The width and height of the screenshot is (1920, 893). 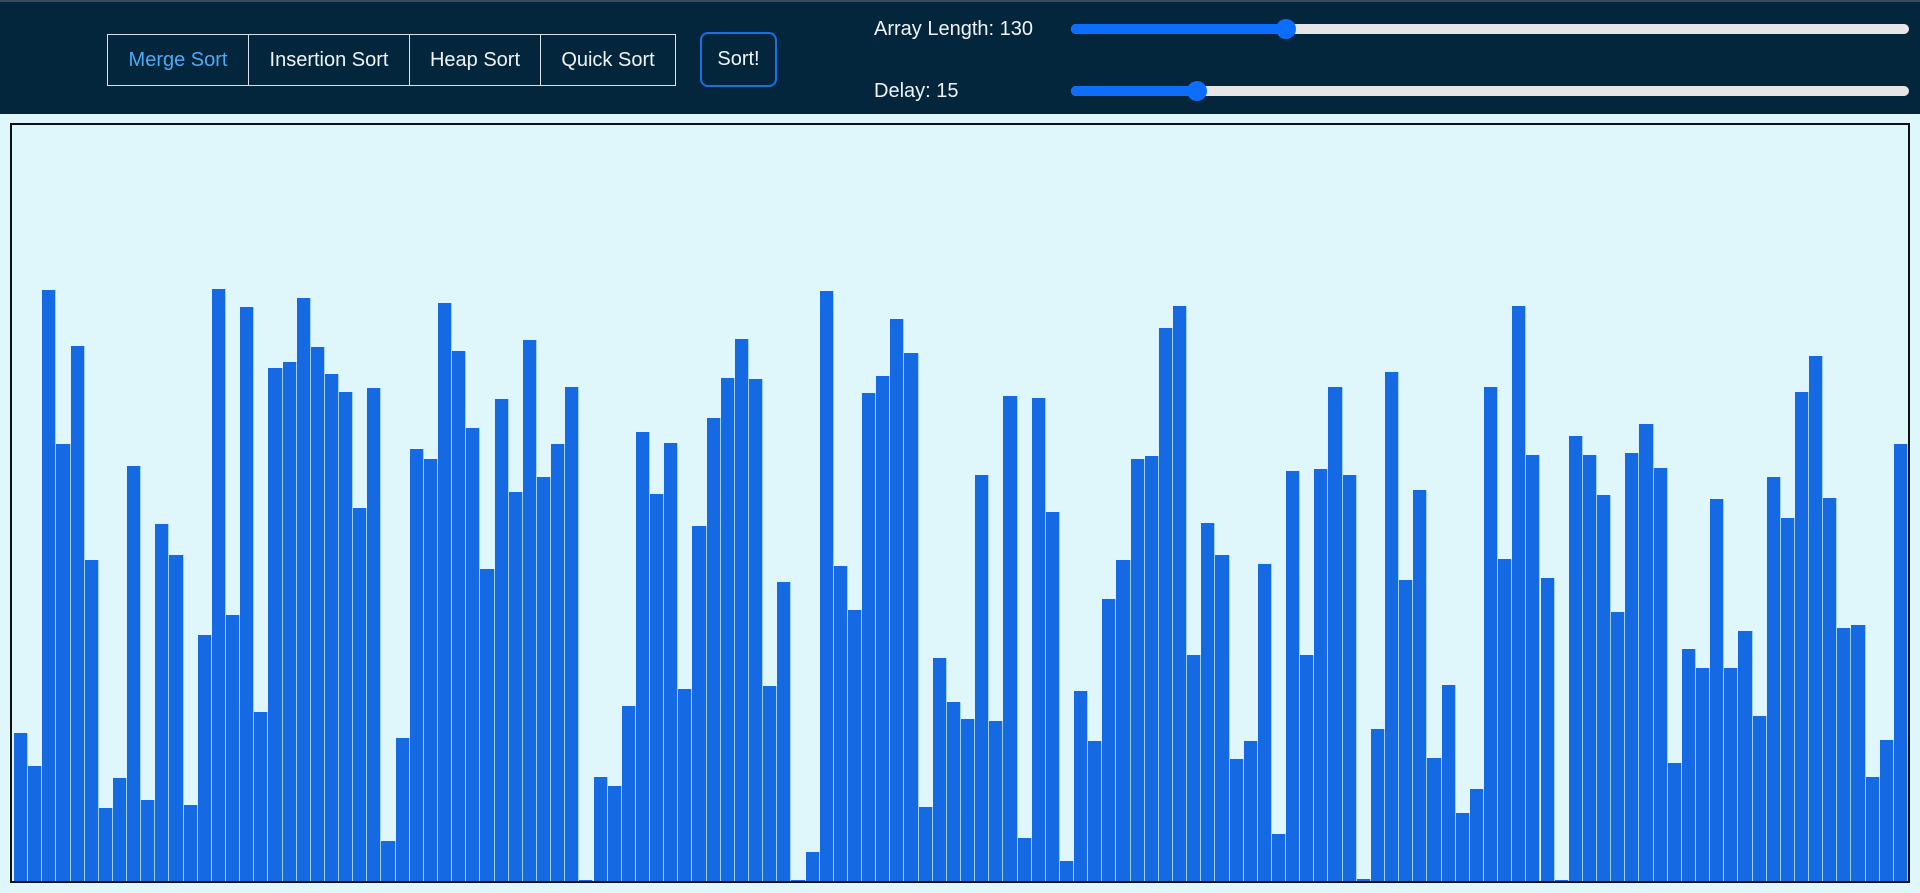 What do you see at coordinates (1134, 91) in the screenshot?
I see `delay-slider-fill` at bounding box center [1134, 91].